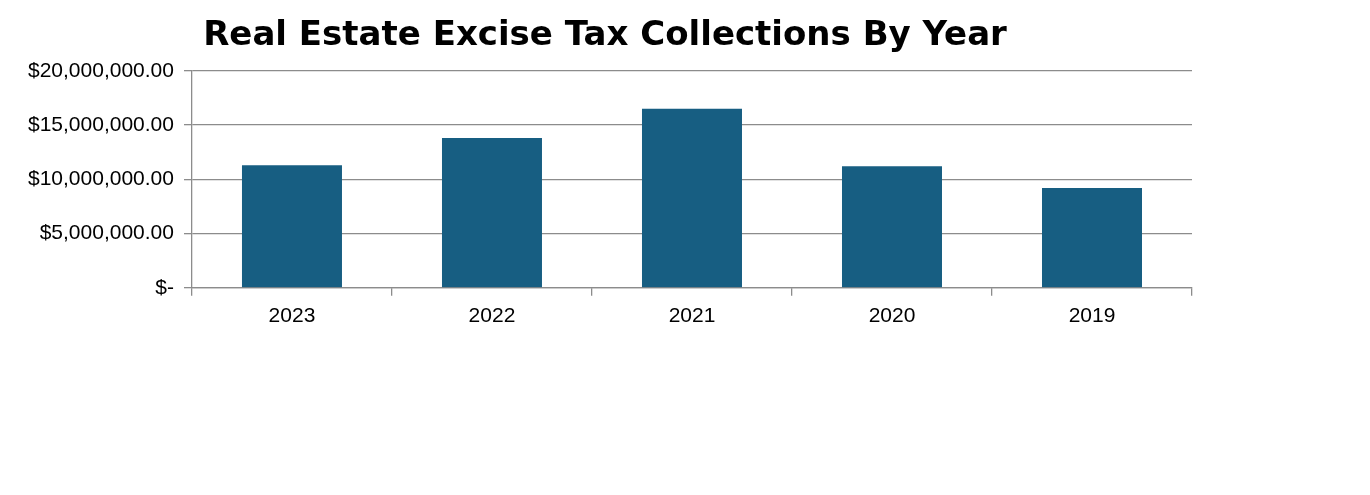 This screenshot has width=1370, height=495. I want to click on x-tick-label: 2023, so click(292, 315).